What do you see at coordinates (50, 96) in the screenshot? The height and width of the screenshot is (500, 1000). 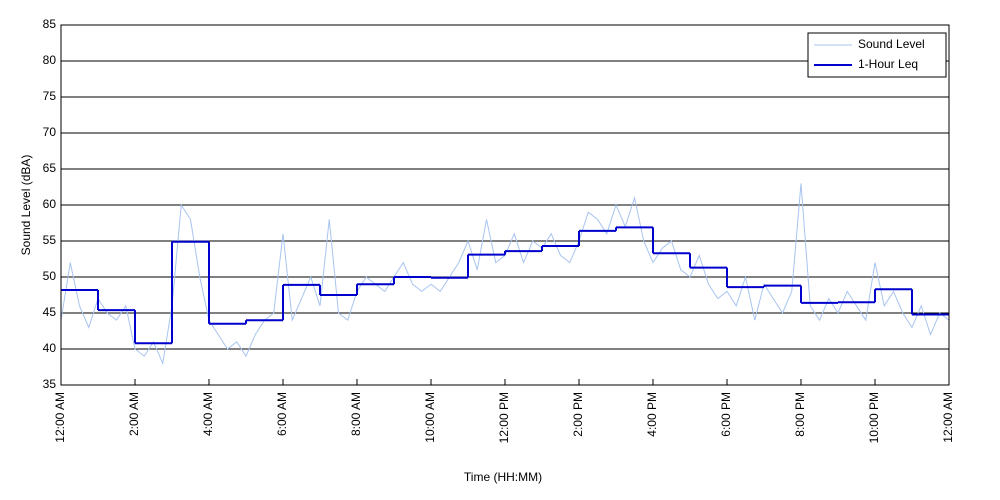 I see `y-tick-label: 75` at bounding box center [50, 96].